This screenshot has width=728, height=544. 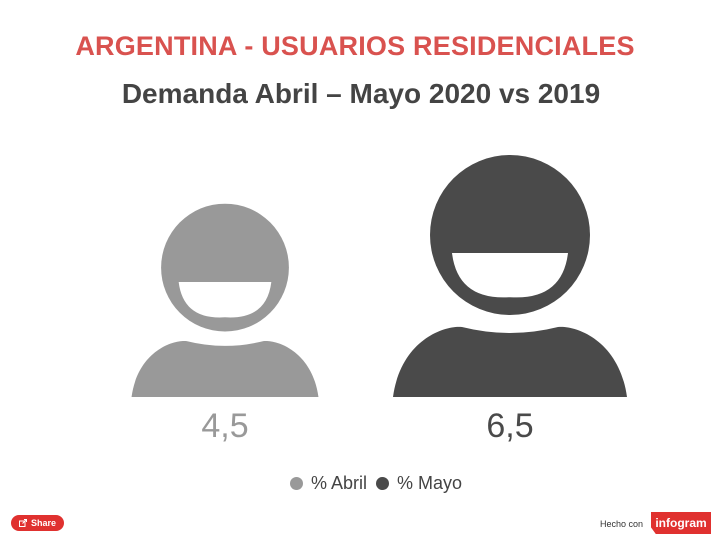 What do you see at coordinates (339, 483) in the screenshot?
I see `legend-label-abril: % Abril` at bounding box center [339, 483].